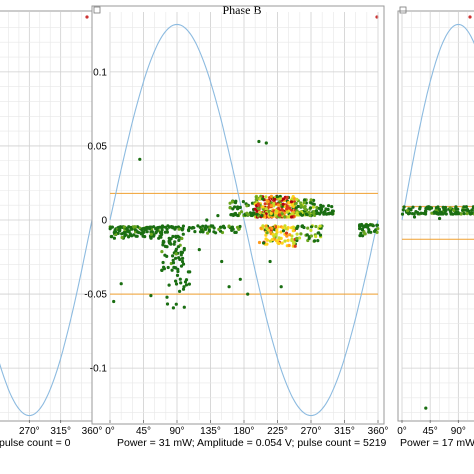 The image size is (474, 474). Describe the element at coordinates (97, 10) in the screenshot. I see `panel-center-restore-icon` at that location.